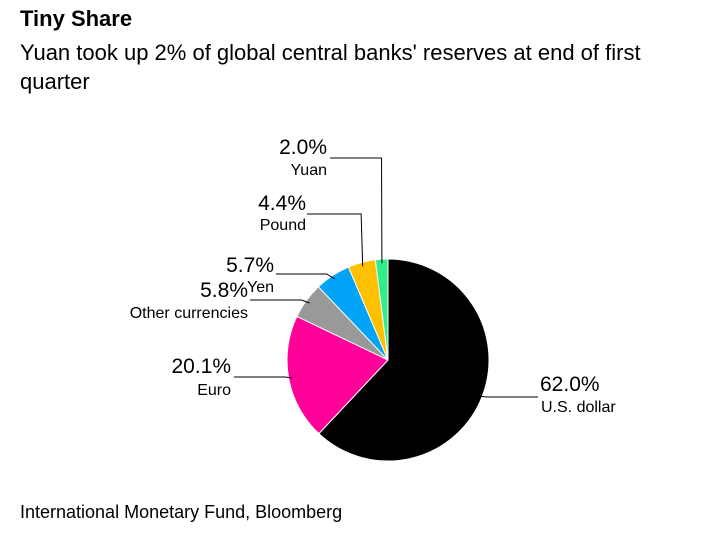 The image size is (716, 533). What do you see at coordinates (189, 313) in the screenshot?
I see `slice-name-other-currencies: Other currencies` at bounding box center [189, 313].